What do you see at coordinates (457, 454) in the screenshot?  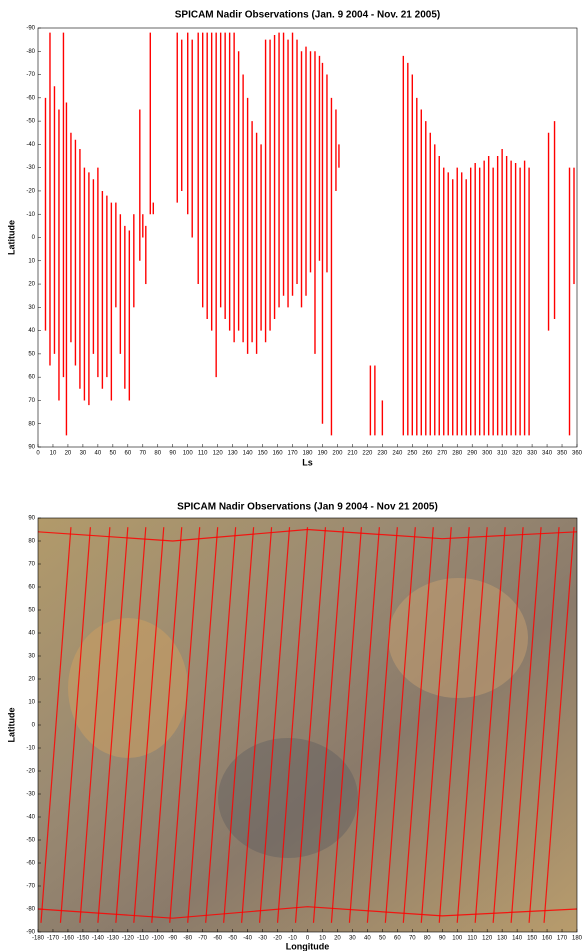 I see `x-tick-label: 280` at bounding box center [457, 454].